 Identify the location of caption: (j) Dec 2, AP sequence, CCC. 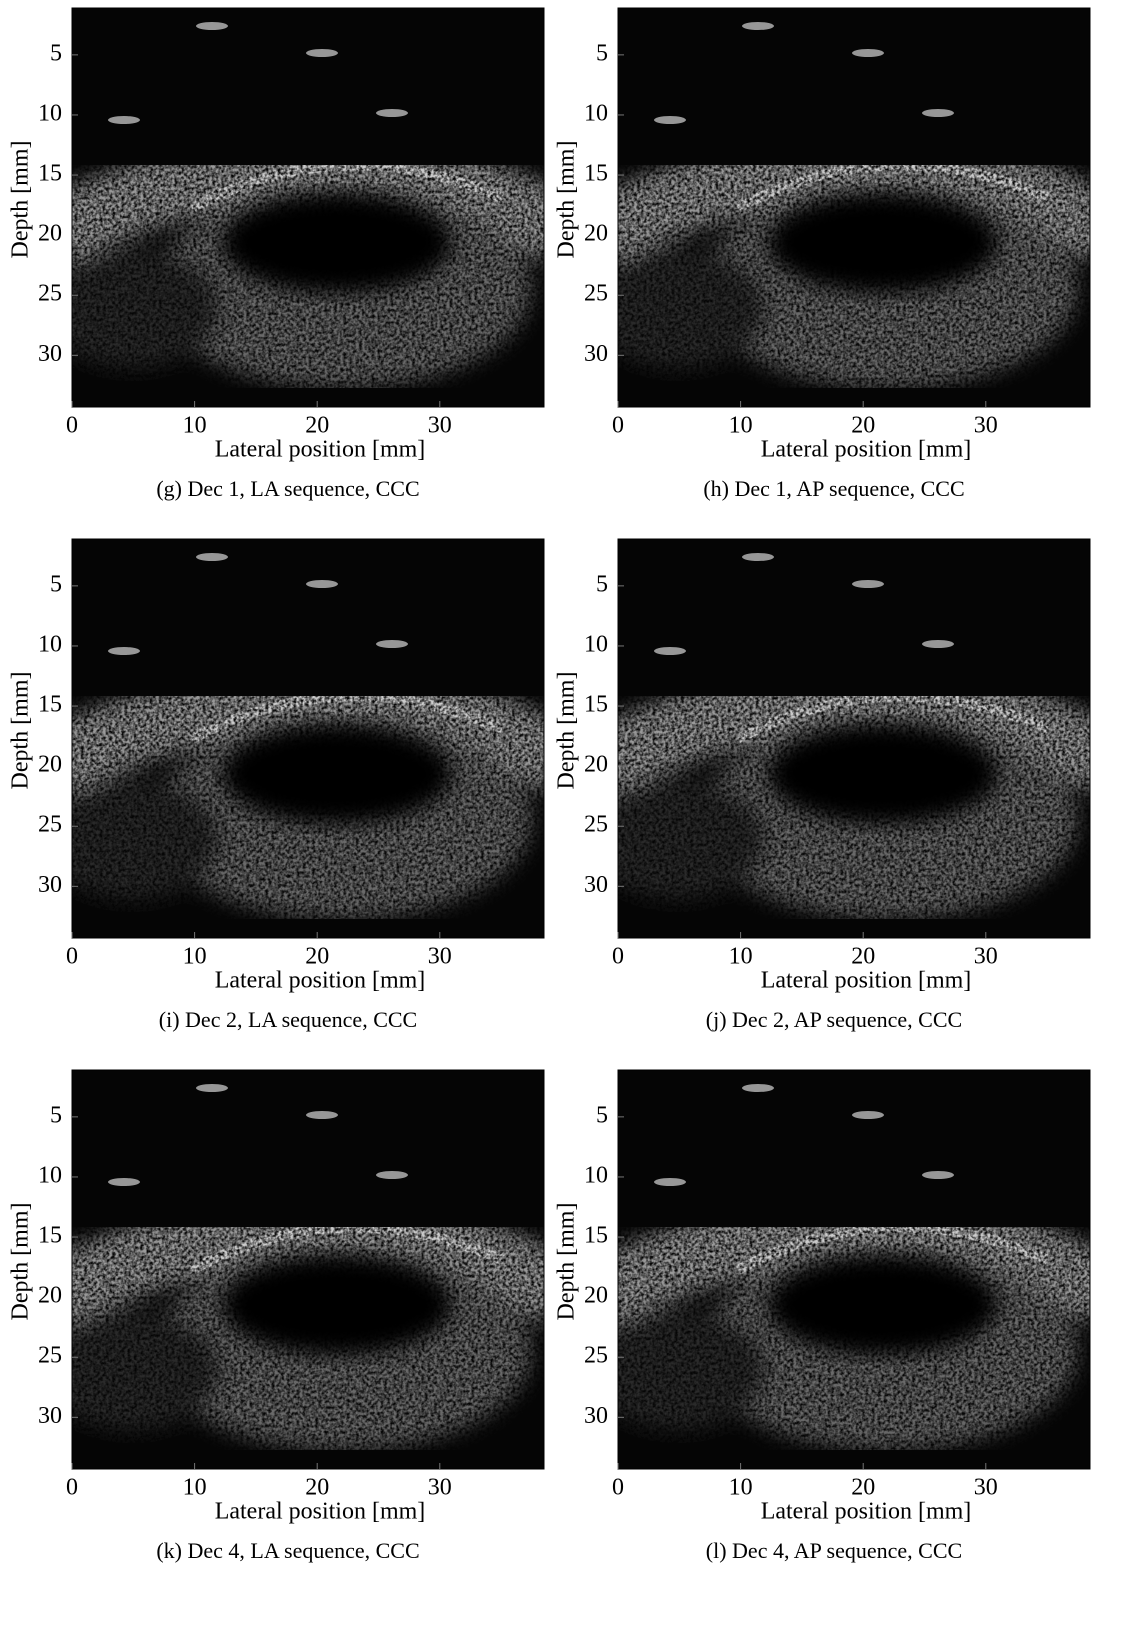
(834, 1019).